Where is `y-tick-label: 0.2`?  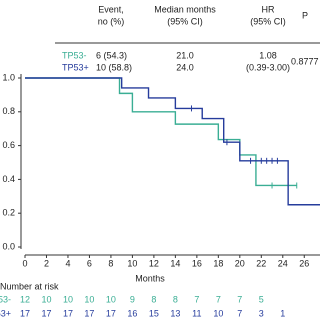
y-tick-label: 0.2 is located at coordinates (8, 213).